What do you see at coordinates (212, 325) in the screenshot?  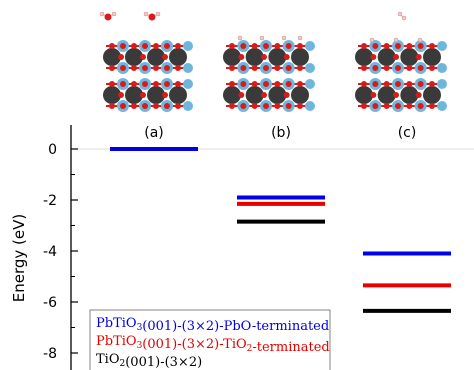 I see `legend-entry-1: PbTiO3(001)-(3×2)-PbO-terminated` at bounding box center [212, 325].